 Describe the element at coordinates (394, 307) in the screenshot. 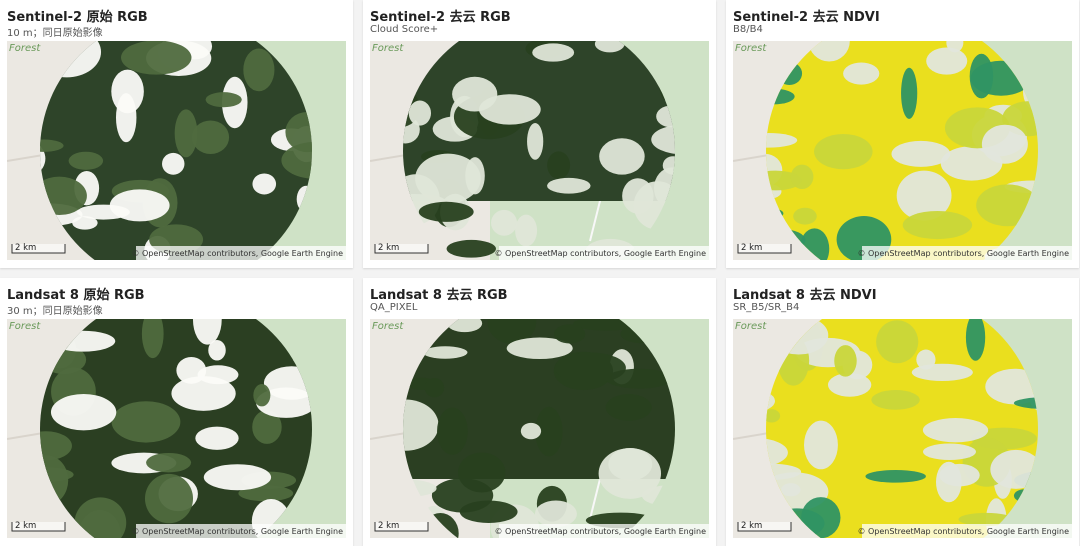

I see `panel-subtitle: QA_PIXEL` at that location.